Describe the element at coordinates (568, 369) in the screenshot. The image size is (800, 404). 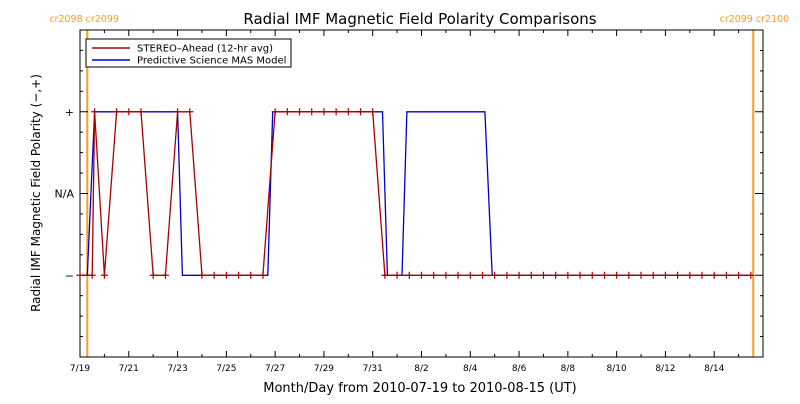
I see `x-tick-label: 8/8` at that location.